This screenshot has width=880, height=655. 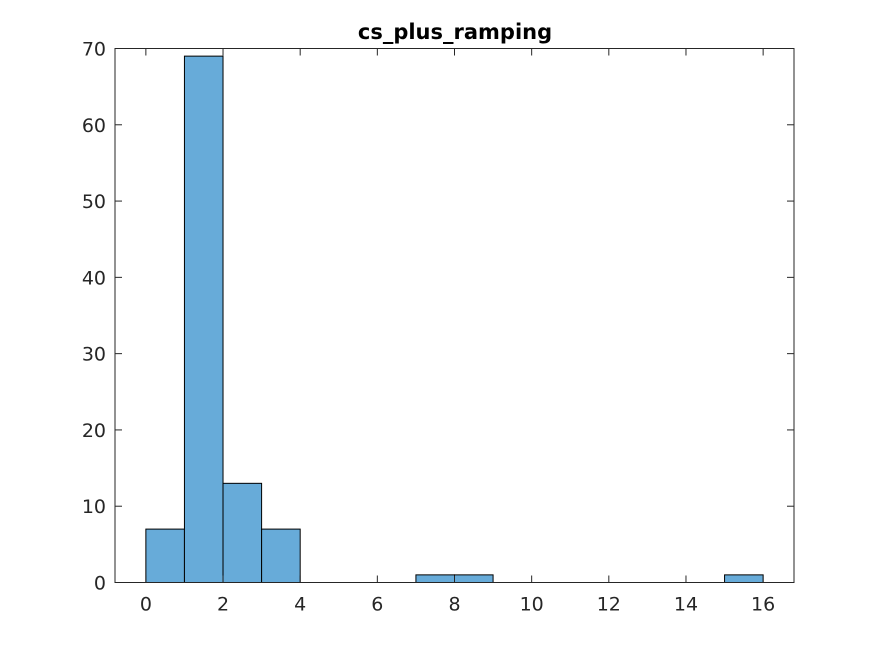 What do you see at coordinates (763, 605) in the screenshot?
I see `x-tick-label: 16` at bounding box center [763, 605].